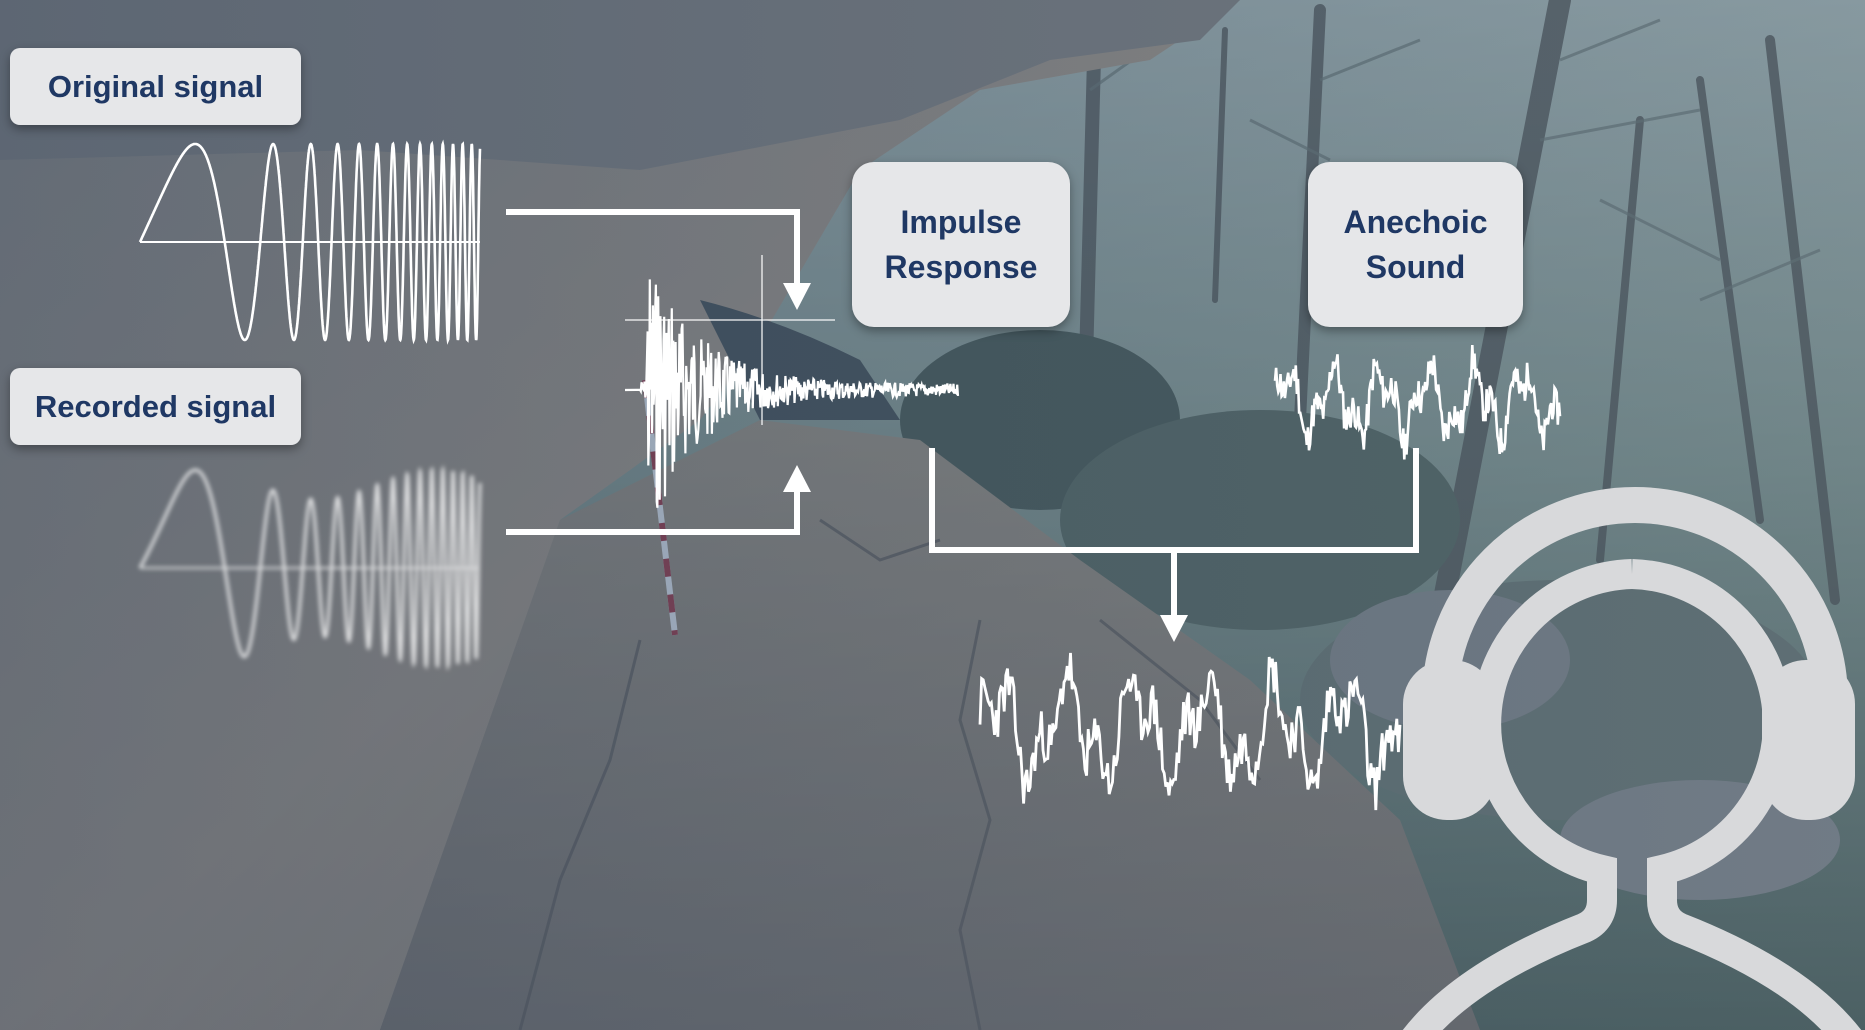 This screenshot has width=1865, height=1030. What do you see at coordinates (1174, 628) in the screenshot?
I see `arrow-head-output` at bounding box center [1174, 628].